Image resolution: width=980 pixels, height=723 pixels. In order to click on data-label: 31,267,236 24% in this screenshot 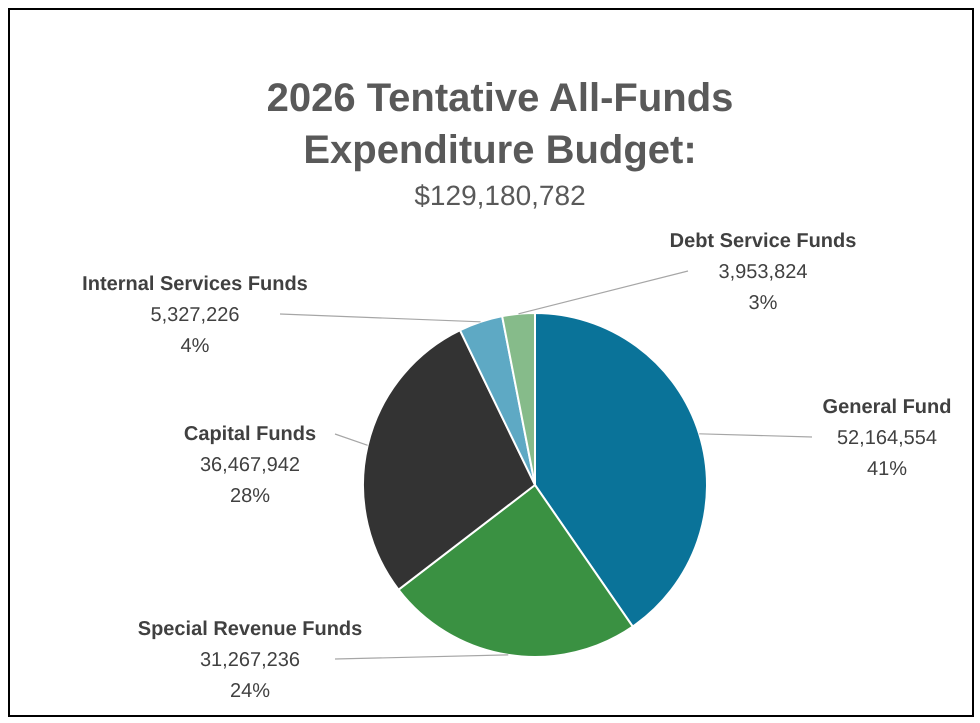, I will do `click(250, 675)`.